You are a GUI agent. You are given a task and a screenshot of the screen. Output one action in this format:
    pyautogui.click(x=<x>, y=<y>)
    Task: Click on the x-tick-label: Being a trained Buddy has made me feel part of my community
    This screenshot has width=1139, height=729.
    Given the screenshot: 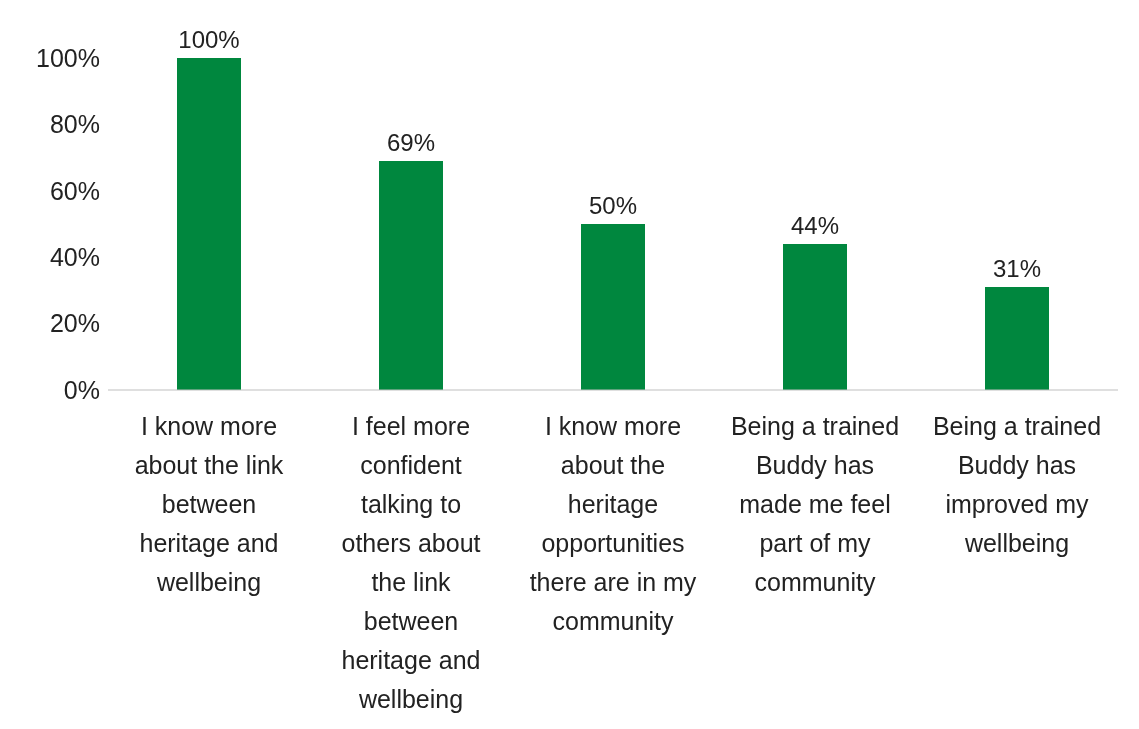 What is the action you would take?
    pyautogui.click(x=815, y=503)
    